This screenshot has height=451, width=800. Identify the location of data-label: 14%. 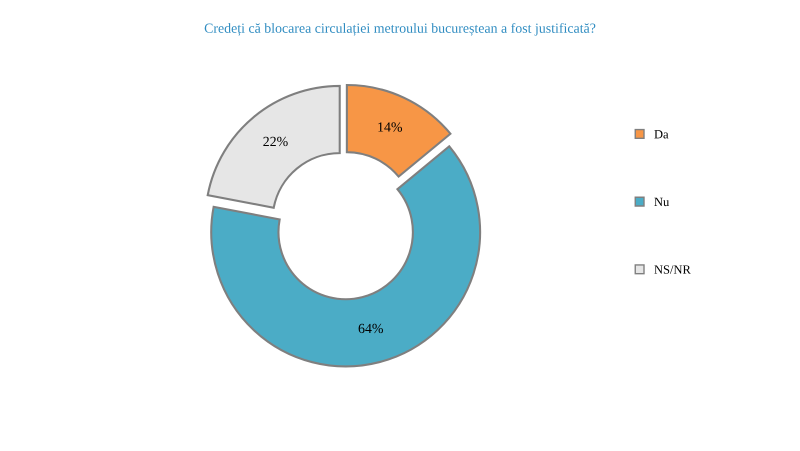
(390, 127).